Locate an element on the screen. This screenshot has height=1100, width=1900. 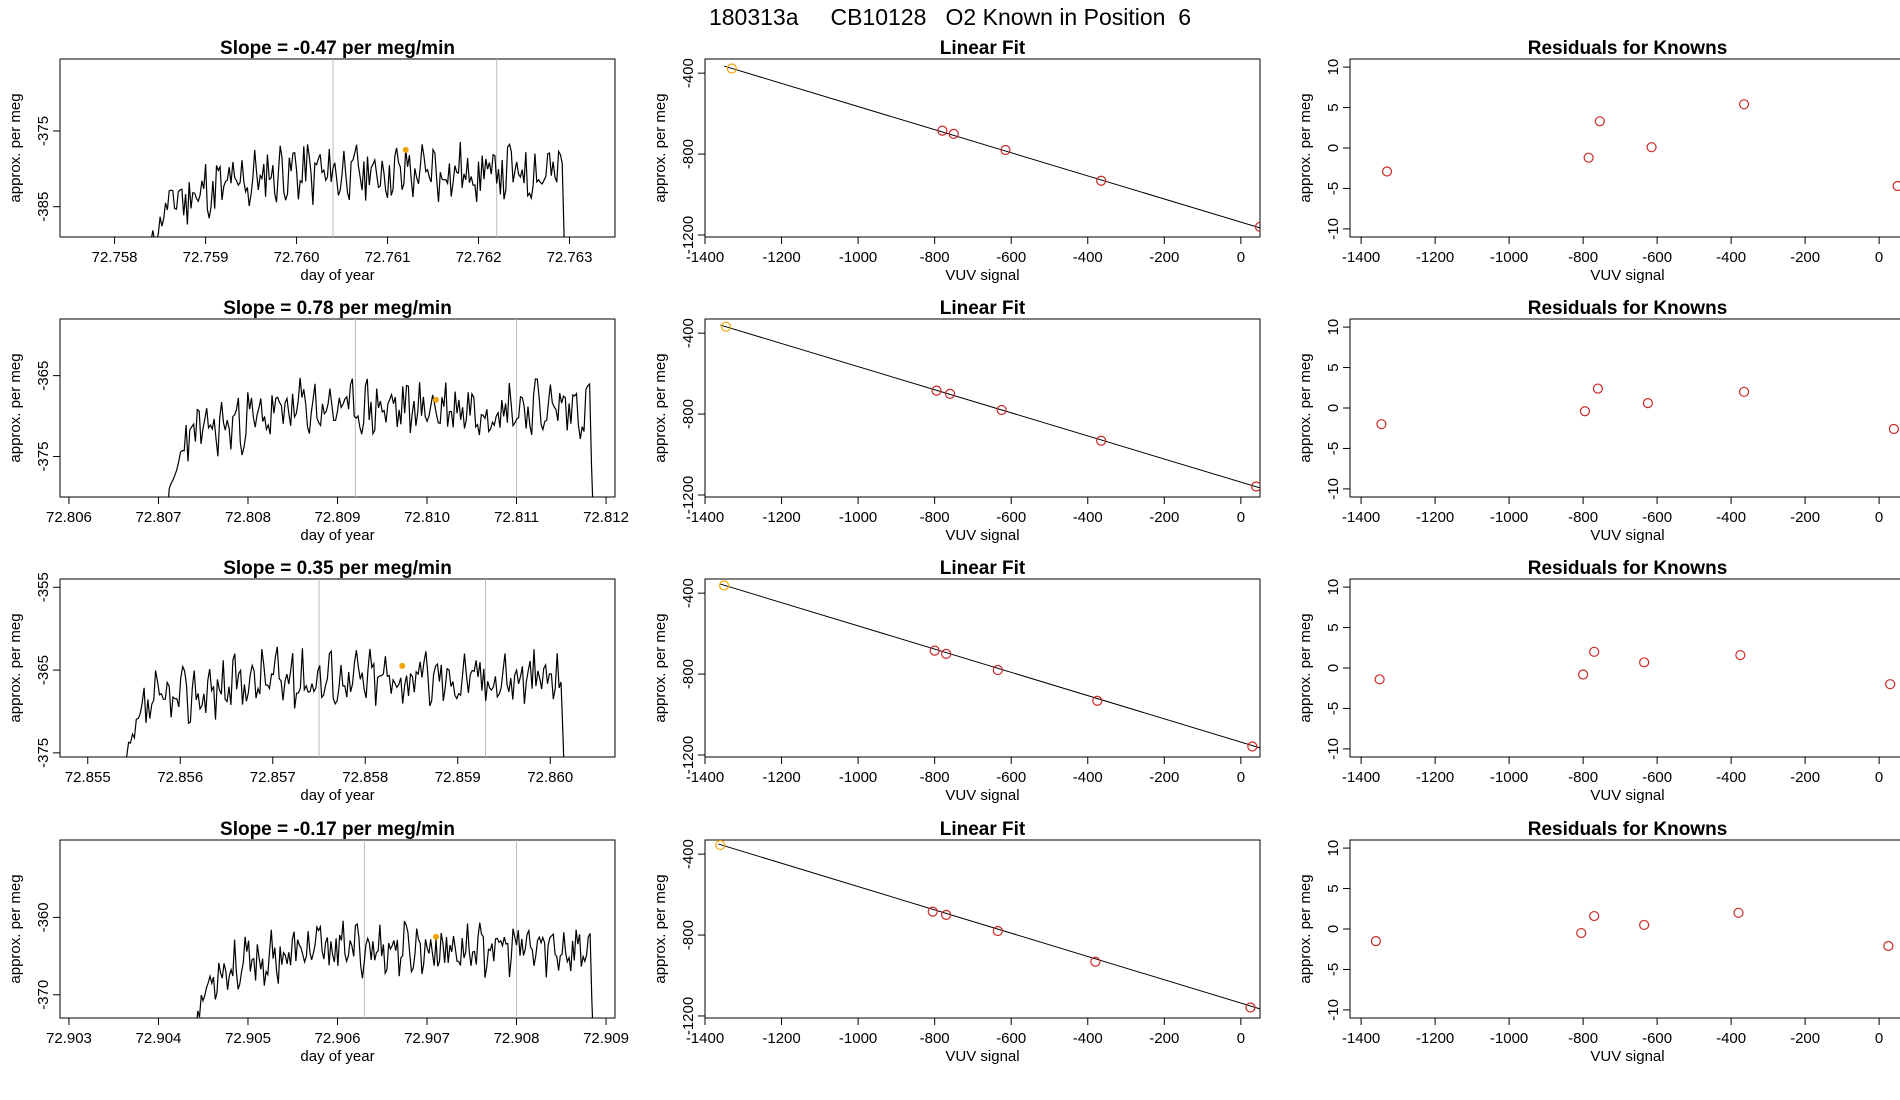
x-tick-label: 72.855 is located at coordinates (88, 777).